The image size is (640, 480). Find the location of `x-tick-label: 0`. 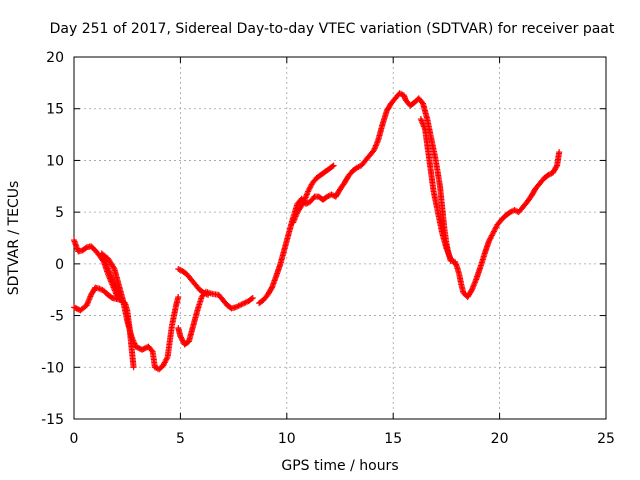

x-tick-label: 0 is located at coordinates (74, 439).